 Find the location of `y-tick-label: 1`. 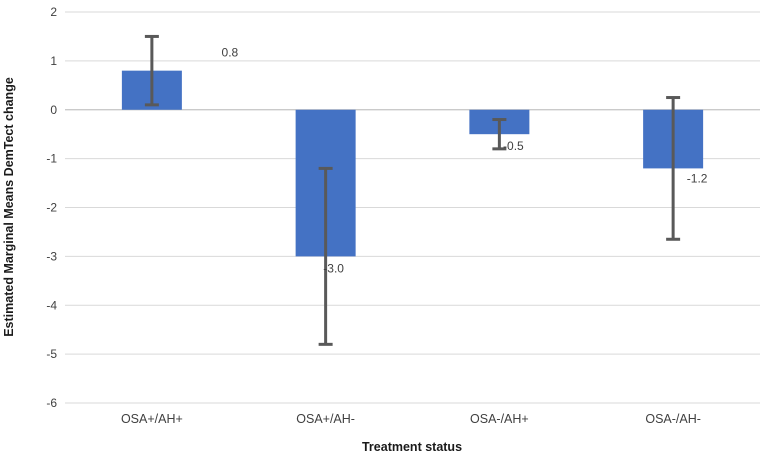

y-tick-label: 1 is located at coordinates (53, 61).